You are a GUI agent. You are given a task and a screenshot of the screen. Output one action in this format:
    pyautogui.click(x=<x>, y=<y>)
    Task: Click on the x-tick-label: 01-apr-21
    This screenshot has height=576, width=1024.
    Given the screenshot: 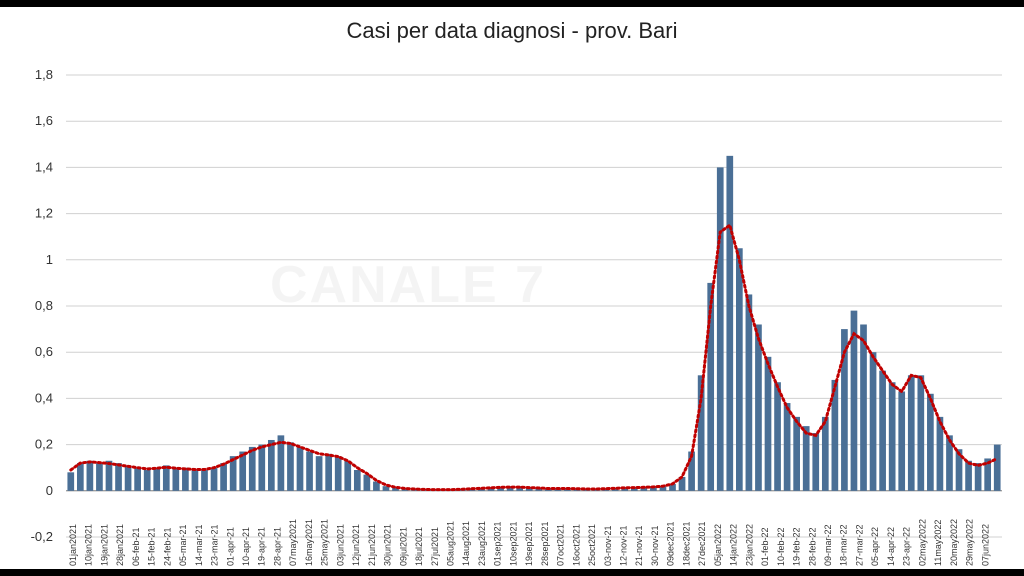 What is the action you would take?
    pyautogui.click(x=230, y=546)
    